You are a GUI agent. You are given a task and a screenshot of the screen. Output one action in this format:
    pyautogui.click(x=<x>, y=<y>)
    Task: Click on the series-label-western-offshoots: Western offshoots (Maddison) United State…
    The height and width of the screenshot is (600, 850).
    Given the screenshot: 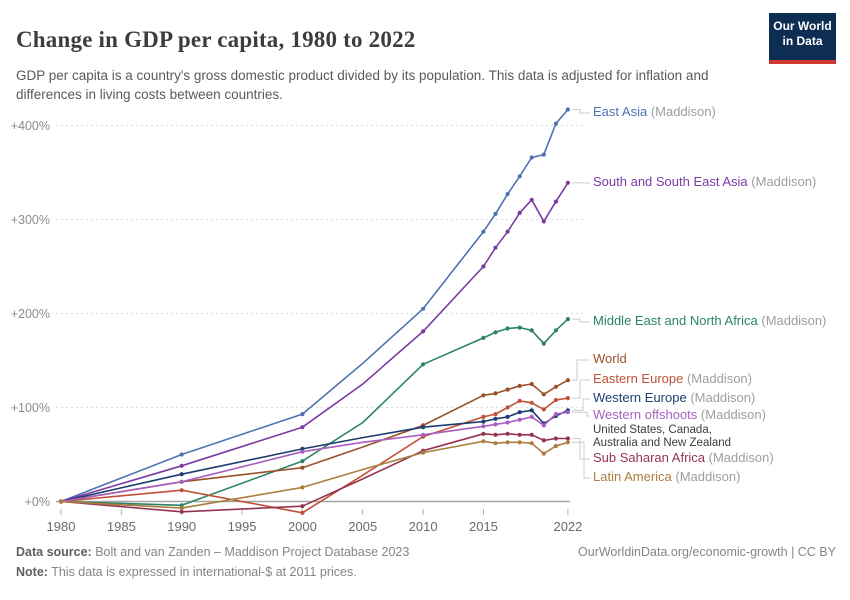 What is the action you would take?
    pyautogui.click(x=679, y=428)
    